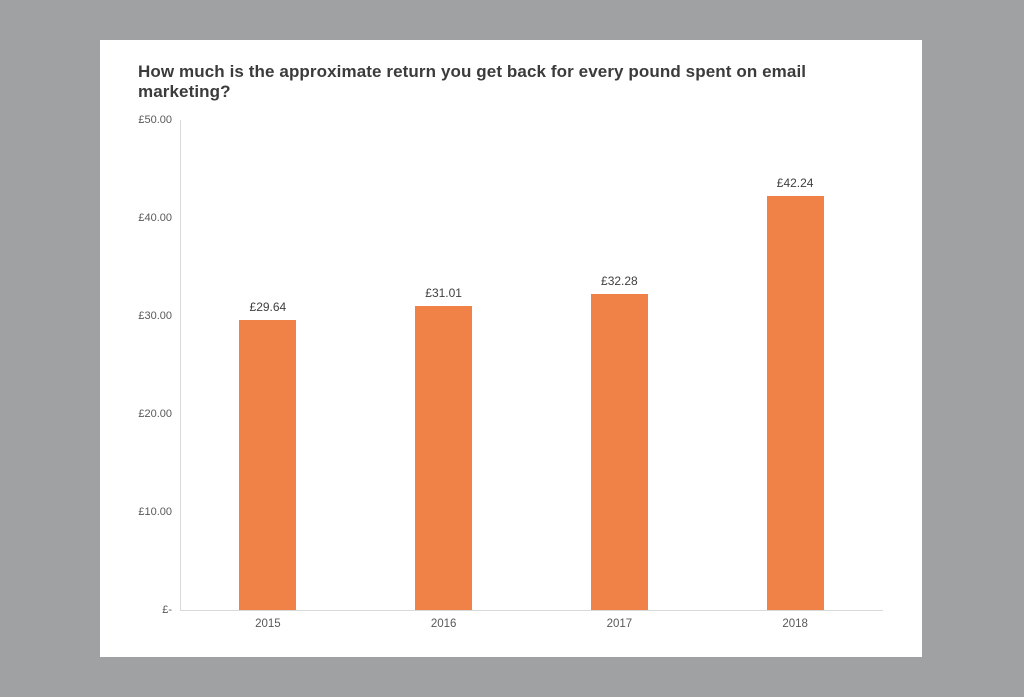  Describe the element at coordinates (155, 218) in the screenshot. I see `y-axis-tick-label: £40.00` at that location.